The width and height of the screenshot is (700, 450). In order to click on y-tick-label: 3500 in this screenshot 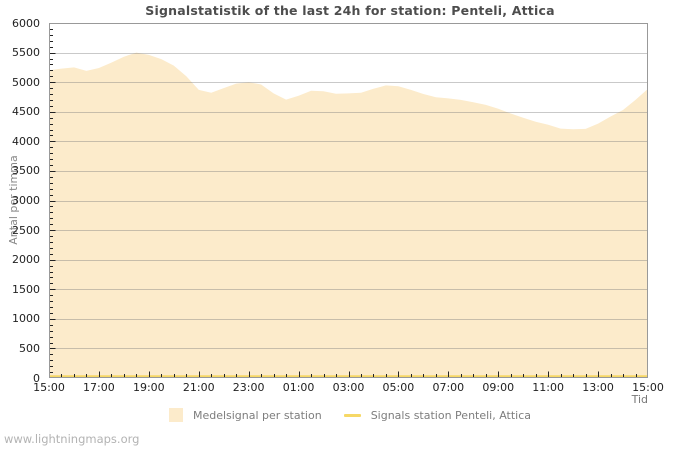, I will do `click(26, 171)`.